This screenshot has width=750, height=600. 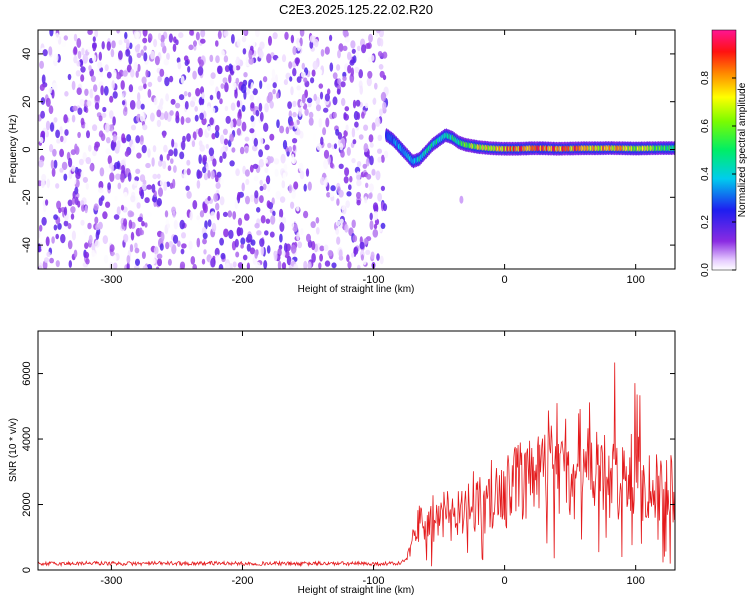 I want to click on spectrogram-x-tick-label: 0, so click(x=505, y=280).